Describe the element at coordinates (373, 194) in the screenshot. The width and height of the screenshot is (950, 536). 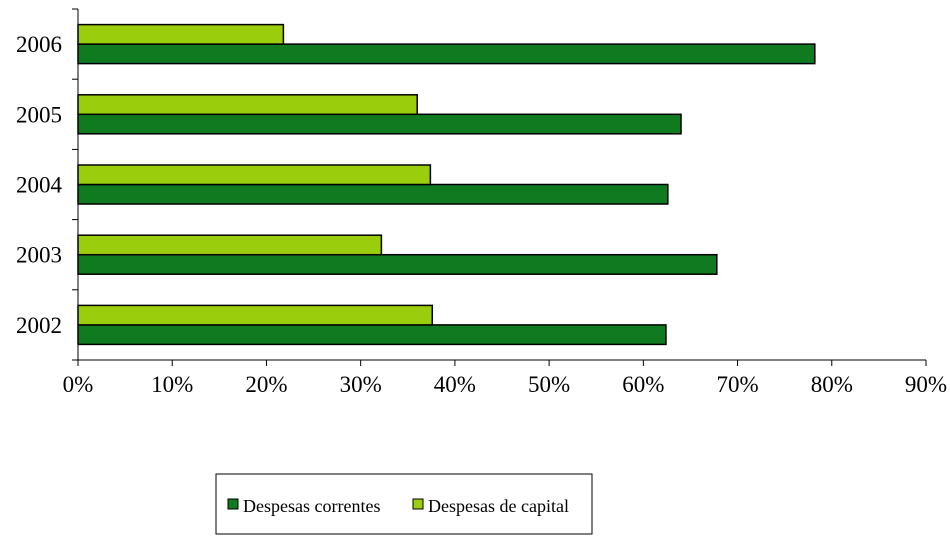
I see `bar-despesas-correntes-2004` at that location.